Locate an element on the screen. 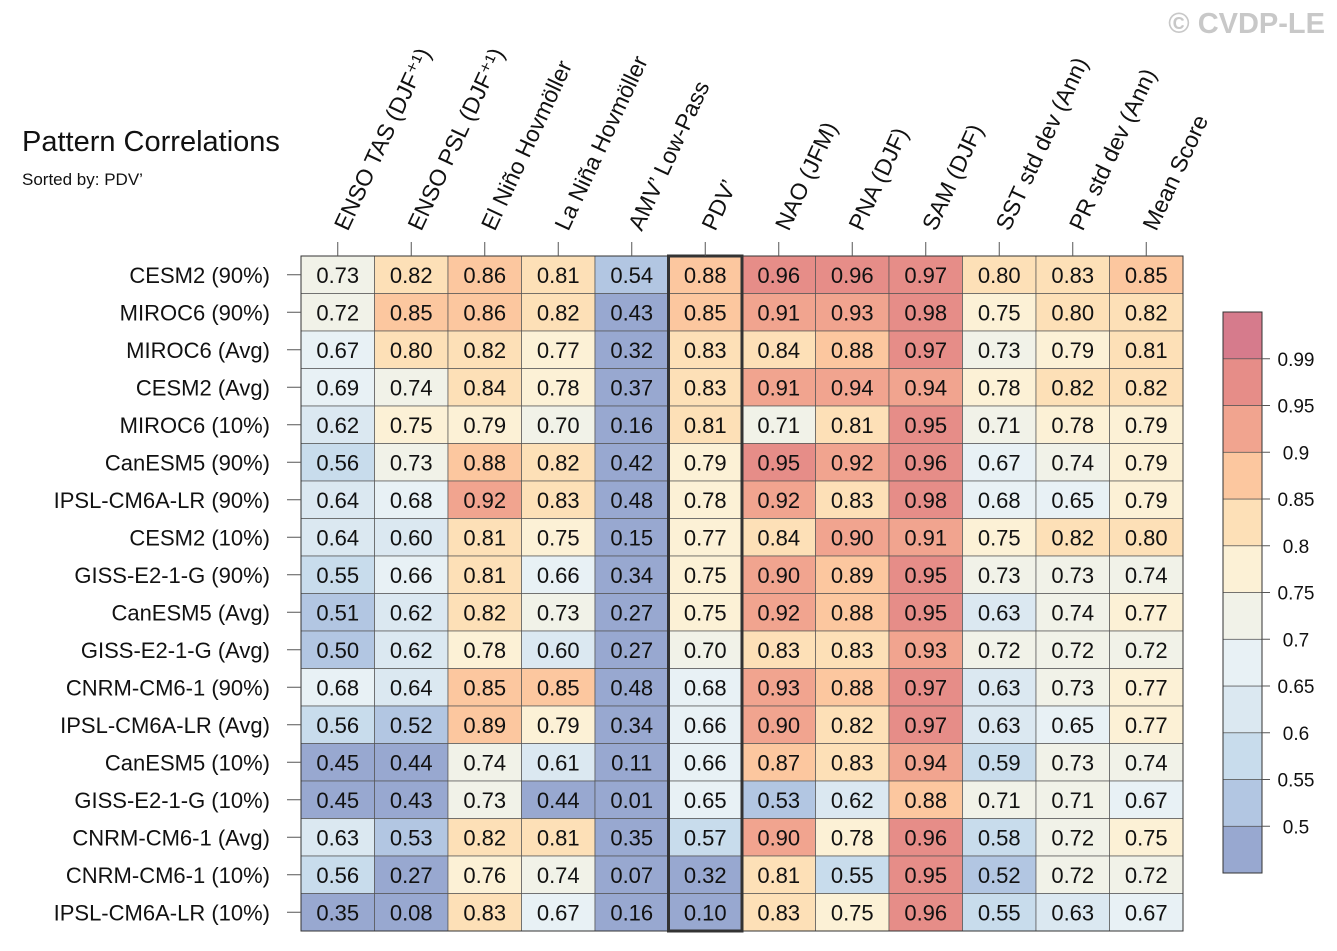  row-label: IPSL-CM6A-LR (90%) is located at coordinates (162, 500).